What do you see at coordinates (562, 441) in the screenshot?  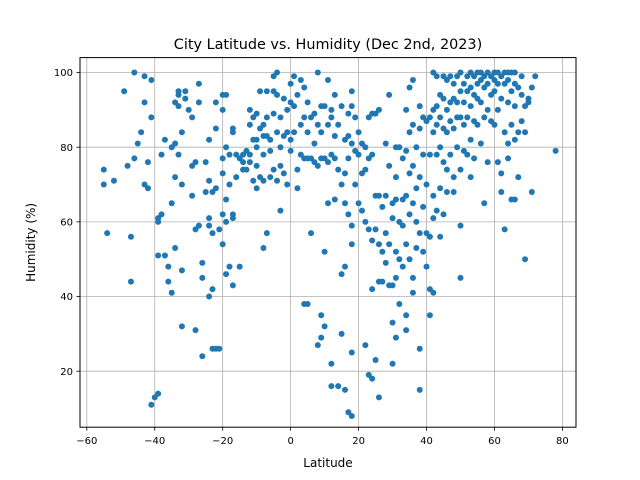 I see `x-tick-label: 80` at bounding box center [562, 441].